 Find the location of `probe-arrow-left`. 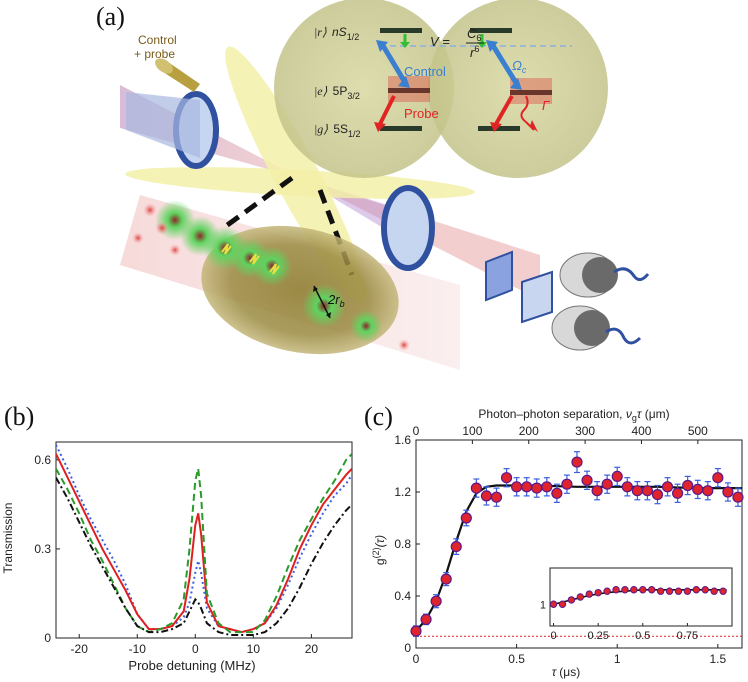

probe-arrow-left is located at coordinates (387, 110).